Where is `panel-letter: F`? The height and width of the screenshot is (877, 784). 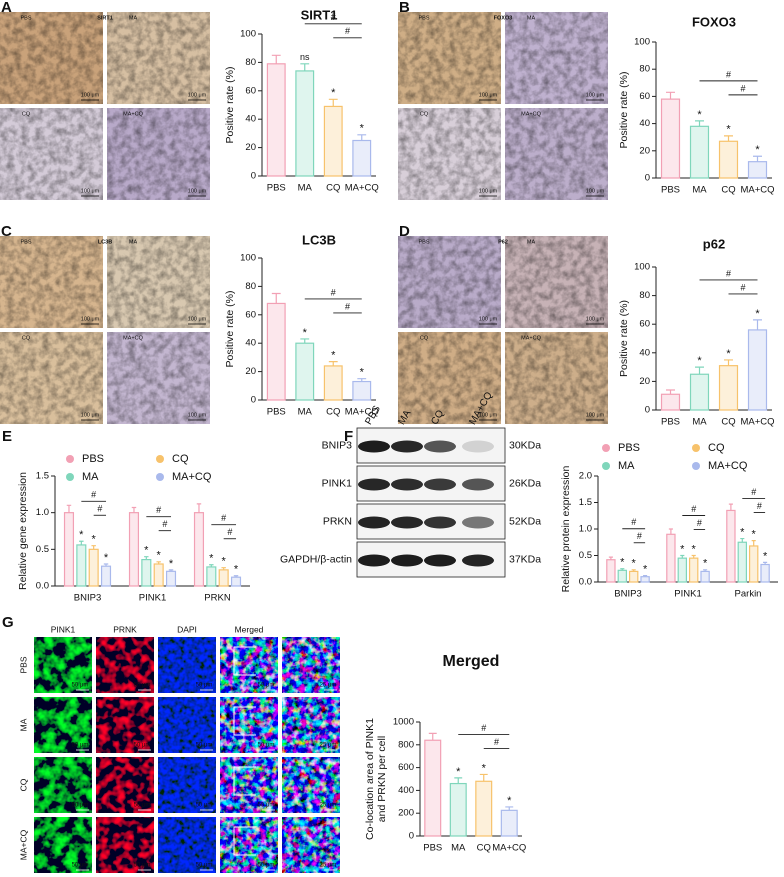
panel-letter: F is located at coordinates (348, 436).